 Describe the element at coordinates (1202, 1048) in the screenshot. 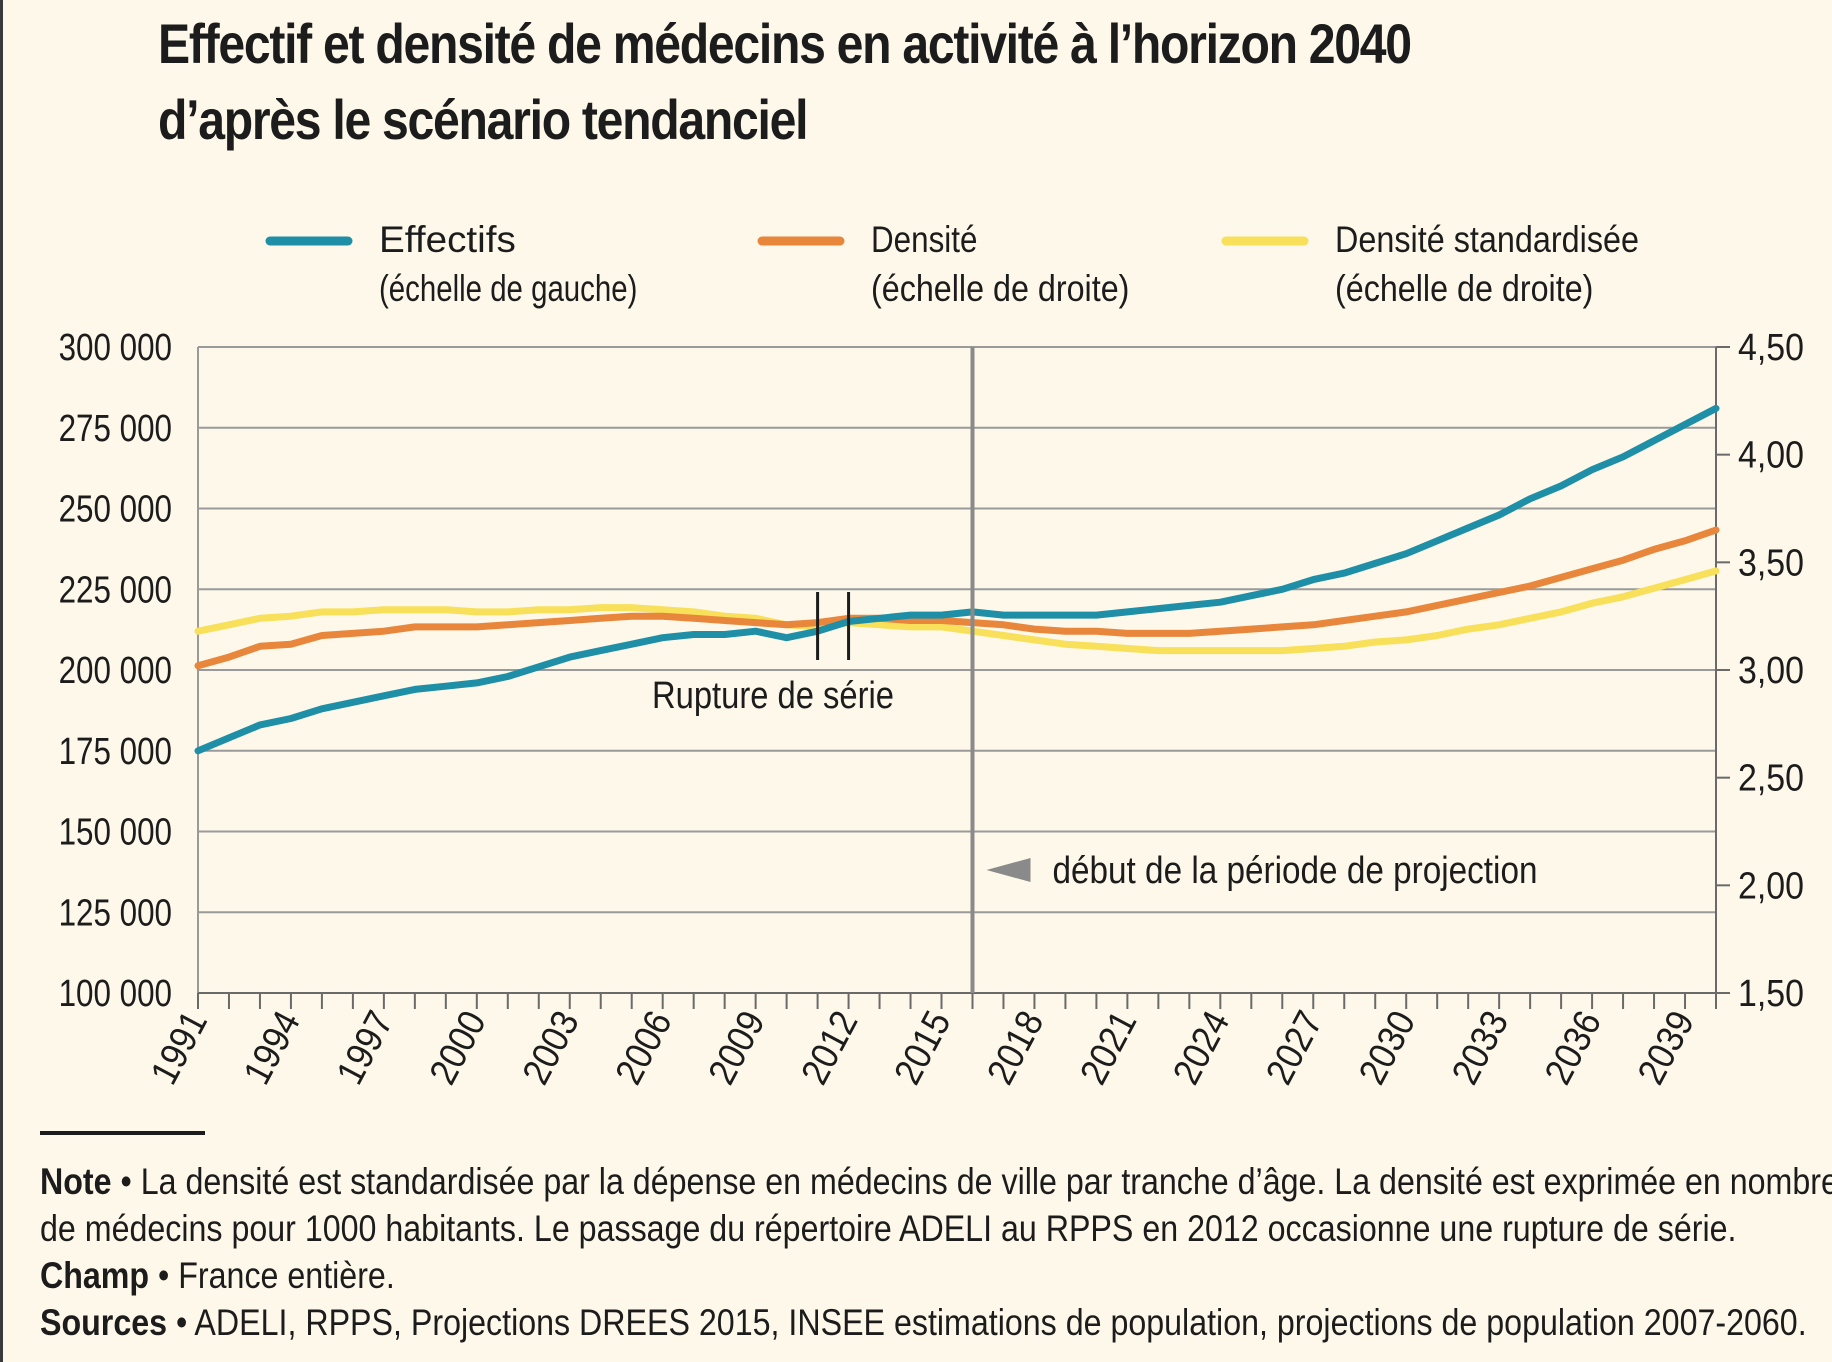

I see `x-tick-label: 2024` at that location.